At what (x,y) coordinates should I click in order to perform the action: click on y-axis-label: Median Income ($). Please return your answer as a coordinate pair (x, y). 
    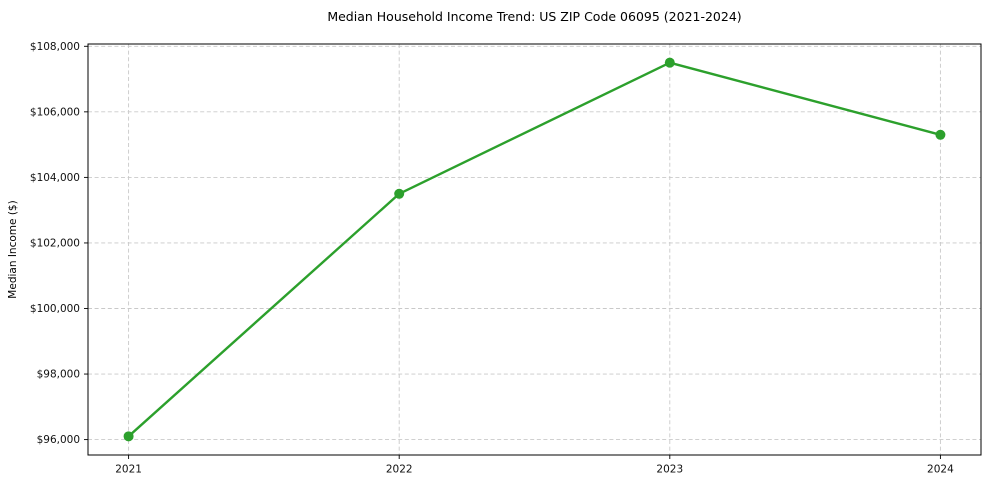
    Looking at the image, I should click on (13, 249).